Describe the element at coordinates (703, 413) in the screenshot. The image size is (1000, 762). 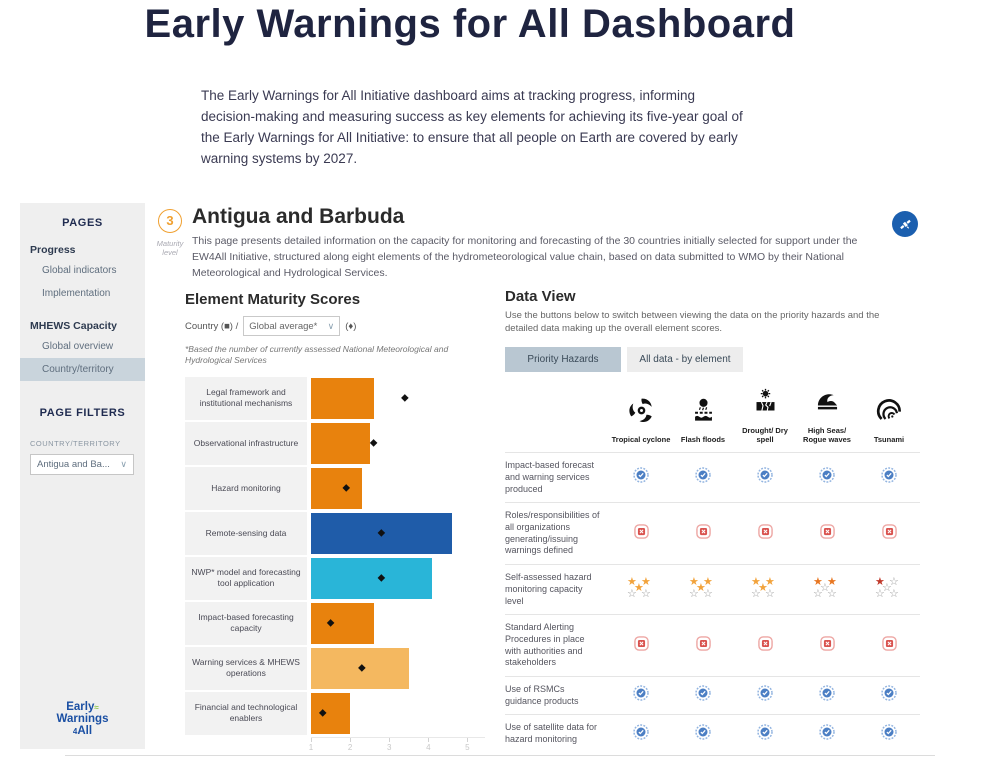
I see `flash-floods-icon` at that location.